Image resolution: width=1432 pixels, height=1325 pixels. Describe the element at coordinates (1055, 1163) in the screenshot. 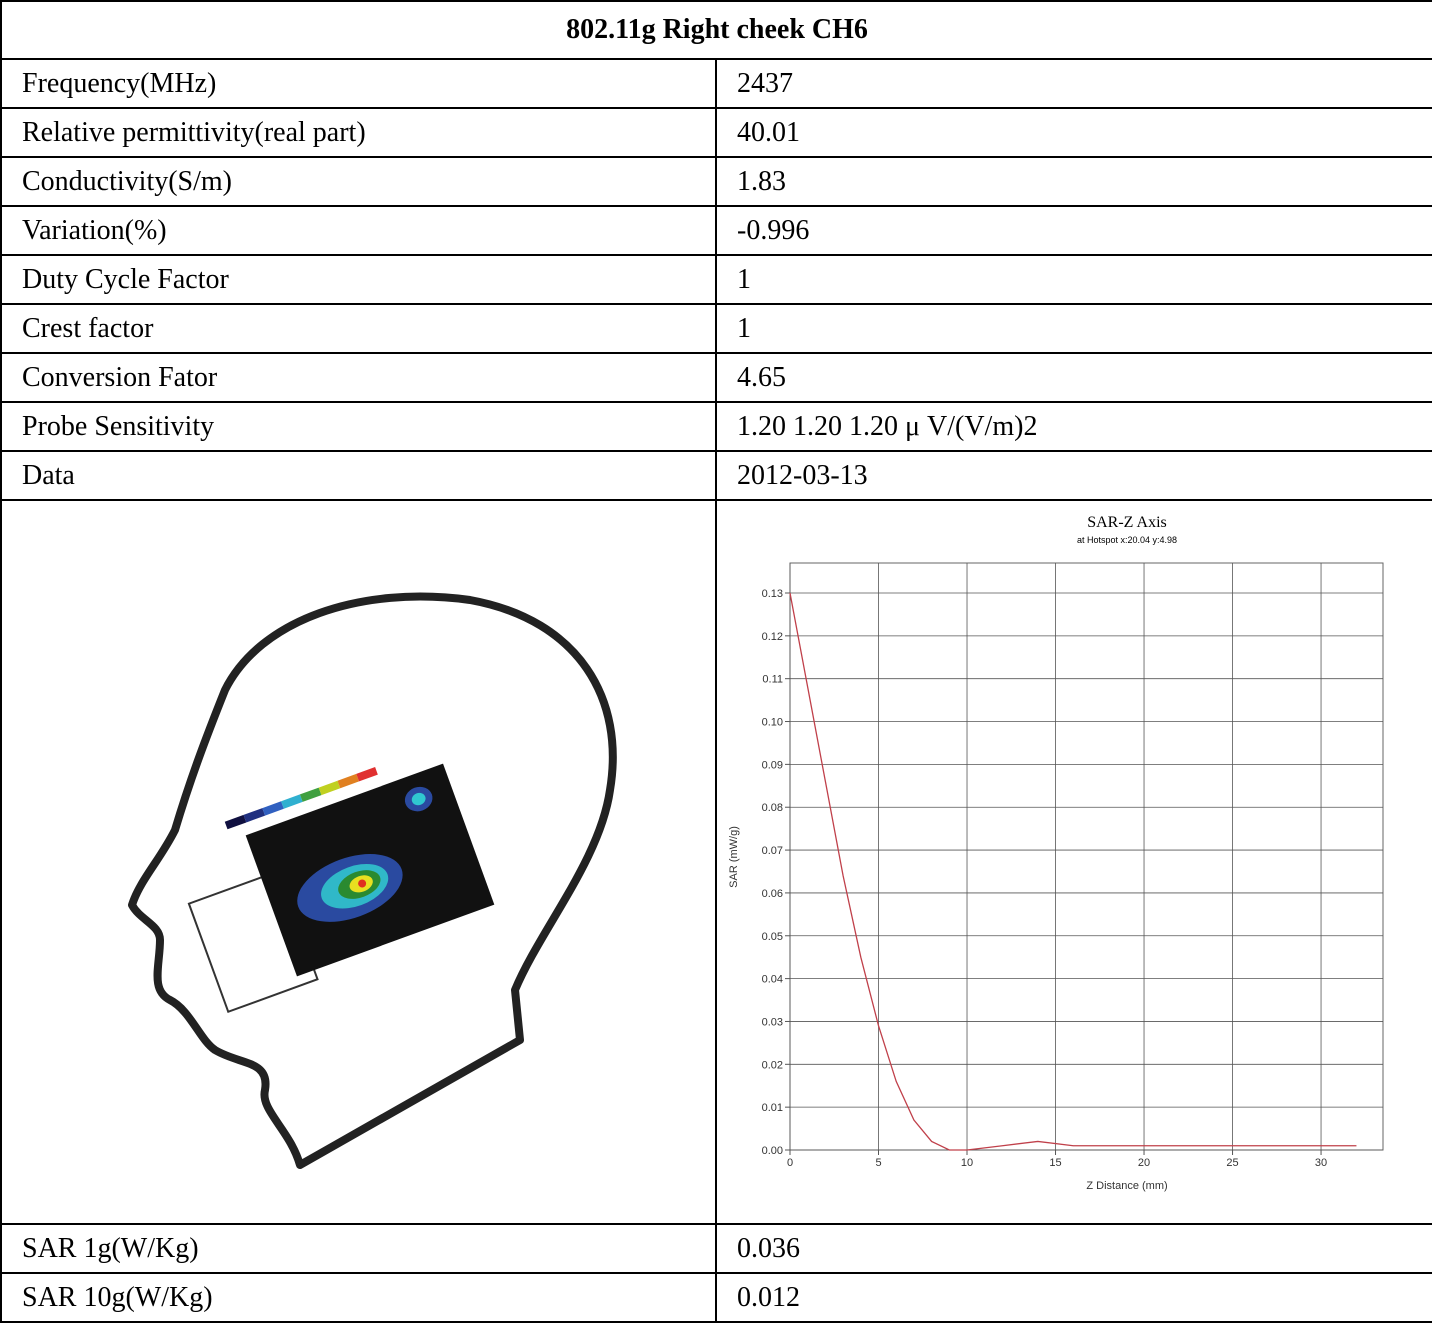

I see `x-tick-label: 15` at that location.